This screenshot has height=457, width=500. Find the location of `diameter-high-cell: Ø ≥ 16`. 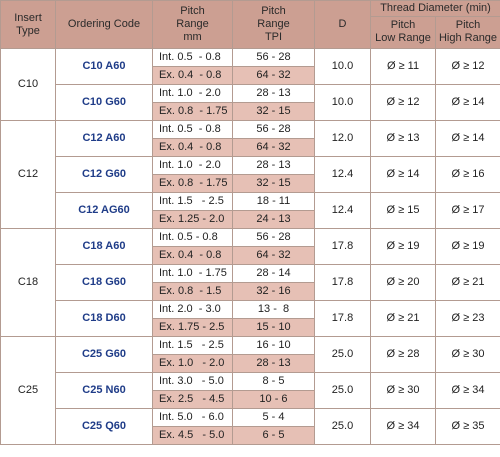

diameter-high-cell: Ø ≥ 16 is located at coordinates (467, 174).